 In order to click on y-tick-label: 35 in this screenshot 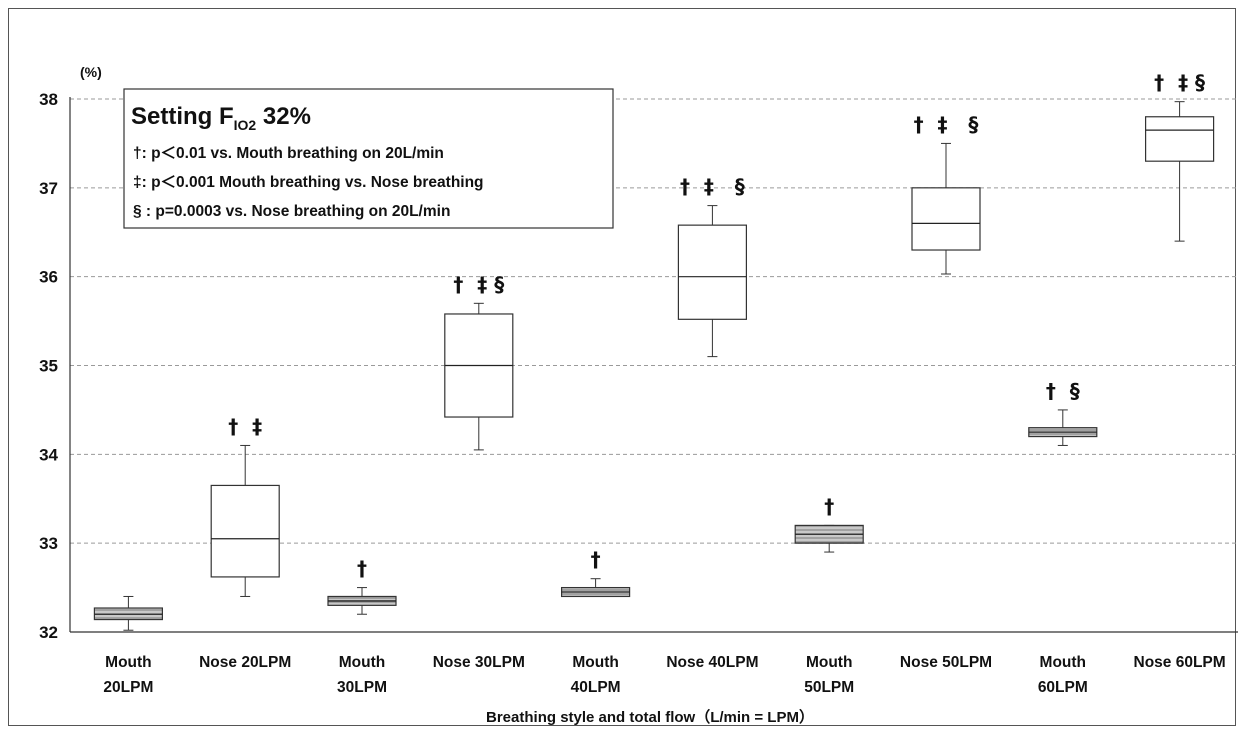, I will do `click(48, 366)`.